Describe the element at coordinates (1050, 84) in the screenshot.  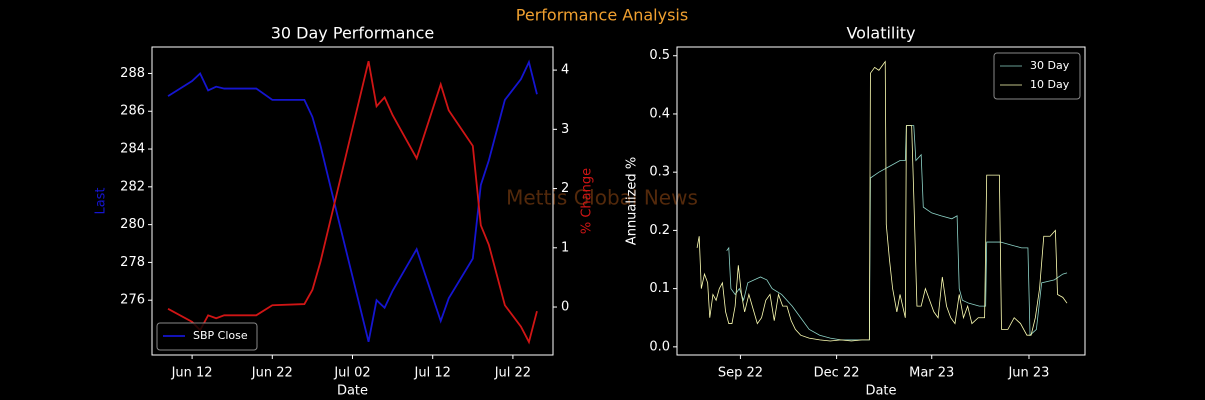
I see `legend-label: 10 Day` at that location.